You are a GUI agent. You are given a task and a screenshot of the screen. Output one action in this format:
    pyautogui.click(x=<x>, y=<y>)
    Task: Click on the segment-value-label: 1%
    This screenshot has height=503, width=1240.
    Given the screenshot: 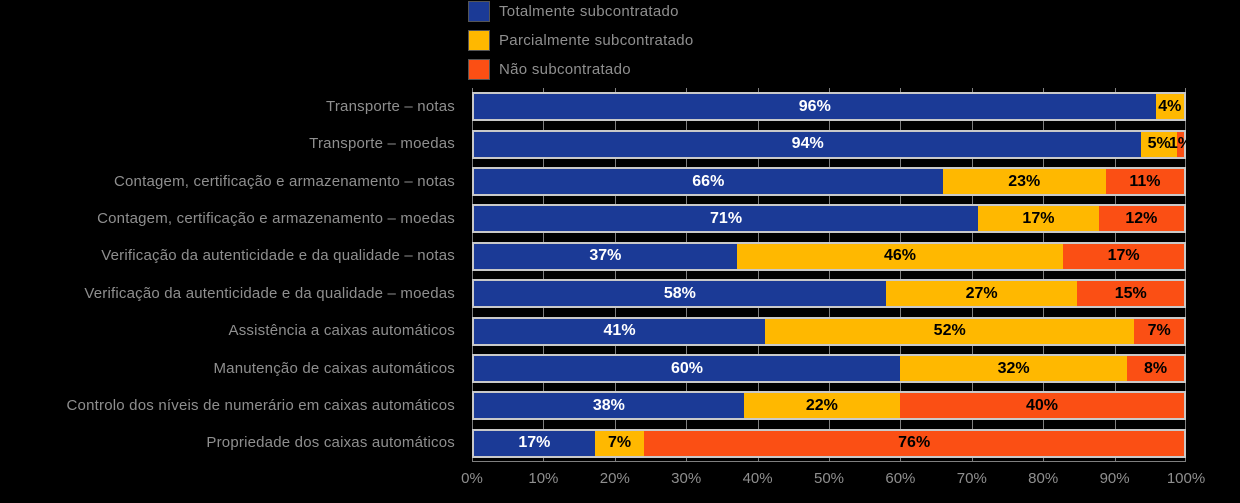 What is the action you would take?
    pyautogui.click(x=1180, y=144)
    